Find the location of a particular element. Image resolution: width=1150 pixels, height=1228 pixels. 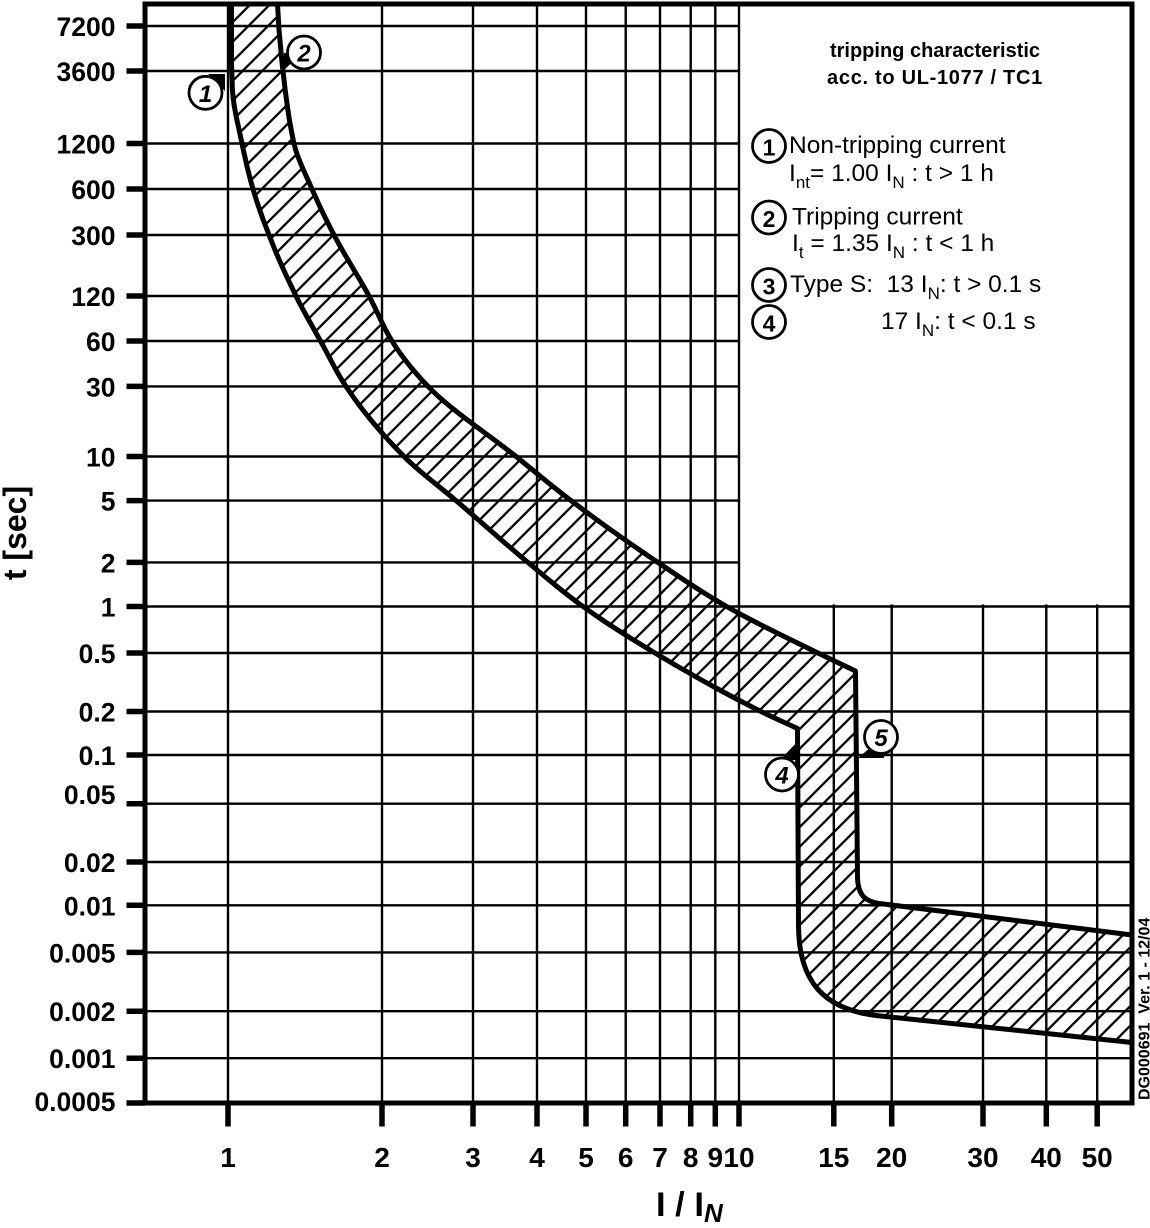

svg-text: 7 is located at coordinates (660, 1157).